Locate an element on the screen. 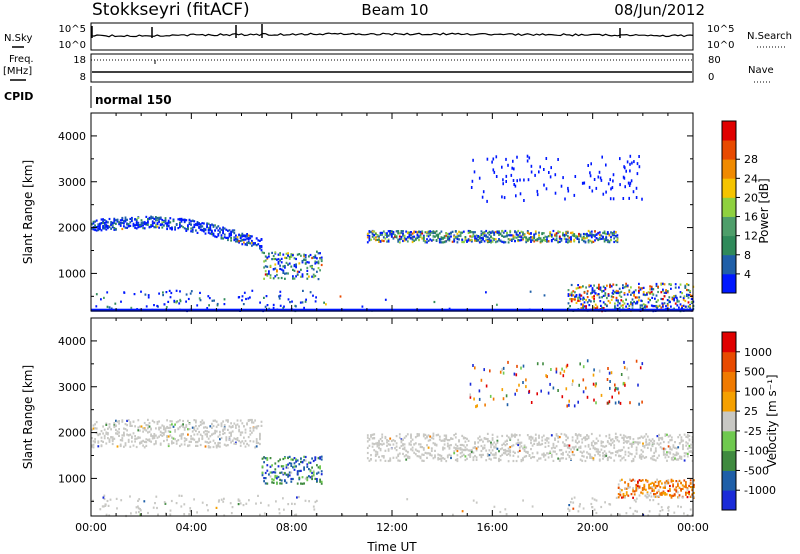 The height and width of the screenshot is (554, 800). nsky-tick-bottom: 10^0 is located at coordinates (72, 45).